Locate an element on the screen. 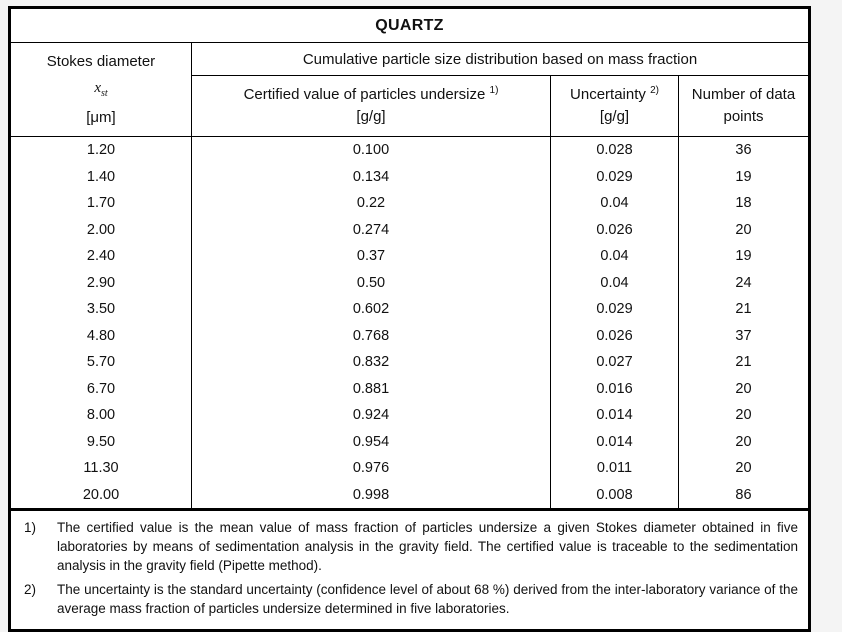 The height and width of the screenshot is (632, 842). cell: 0.954 is located at coordinates (371, 441).